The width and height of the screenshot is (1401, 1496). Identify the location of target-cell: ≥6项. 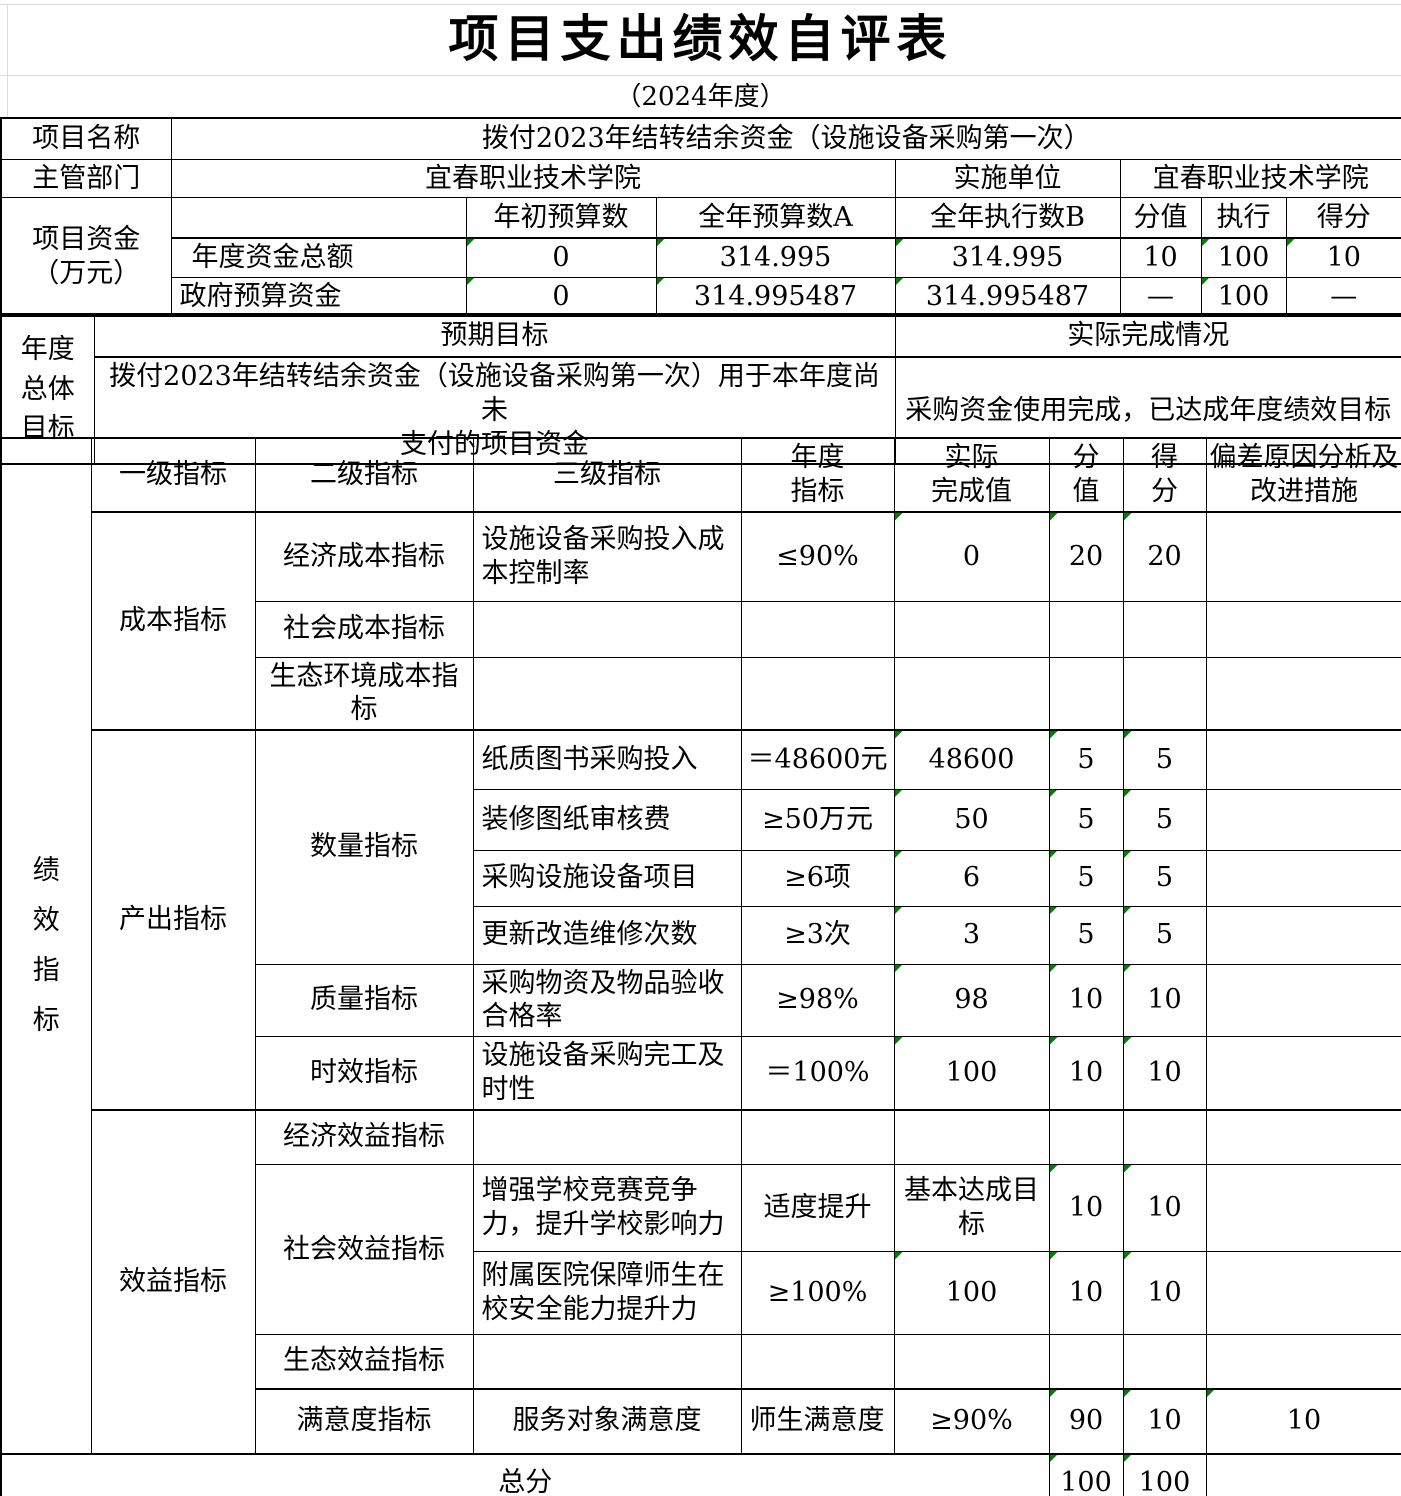
(817, 878).